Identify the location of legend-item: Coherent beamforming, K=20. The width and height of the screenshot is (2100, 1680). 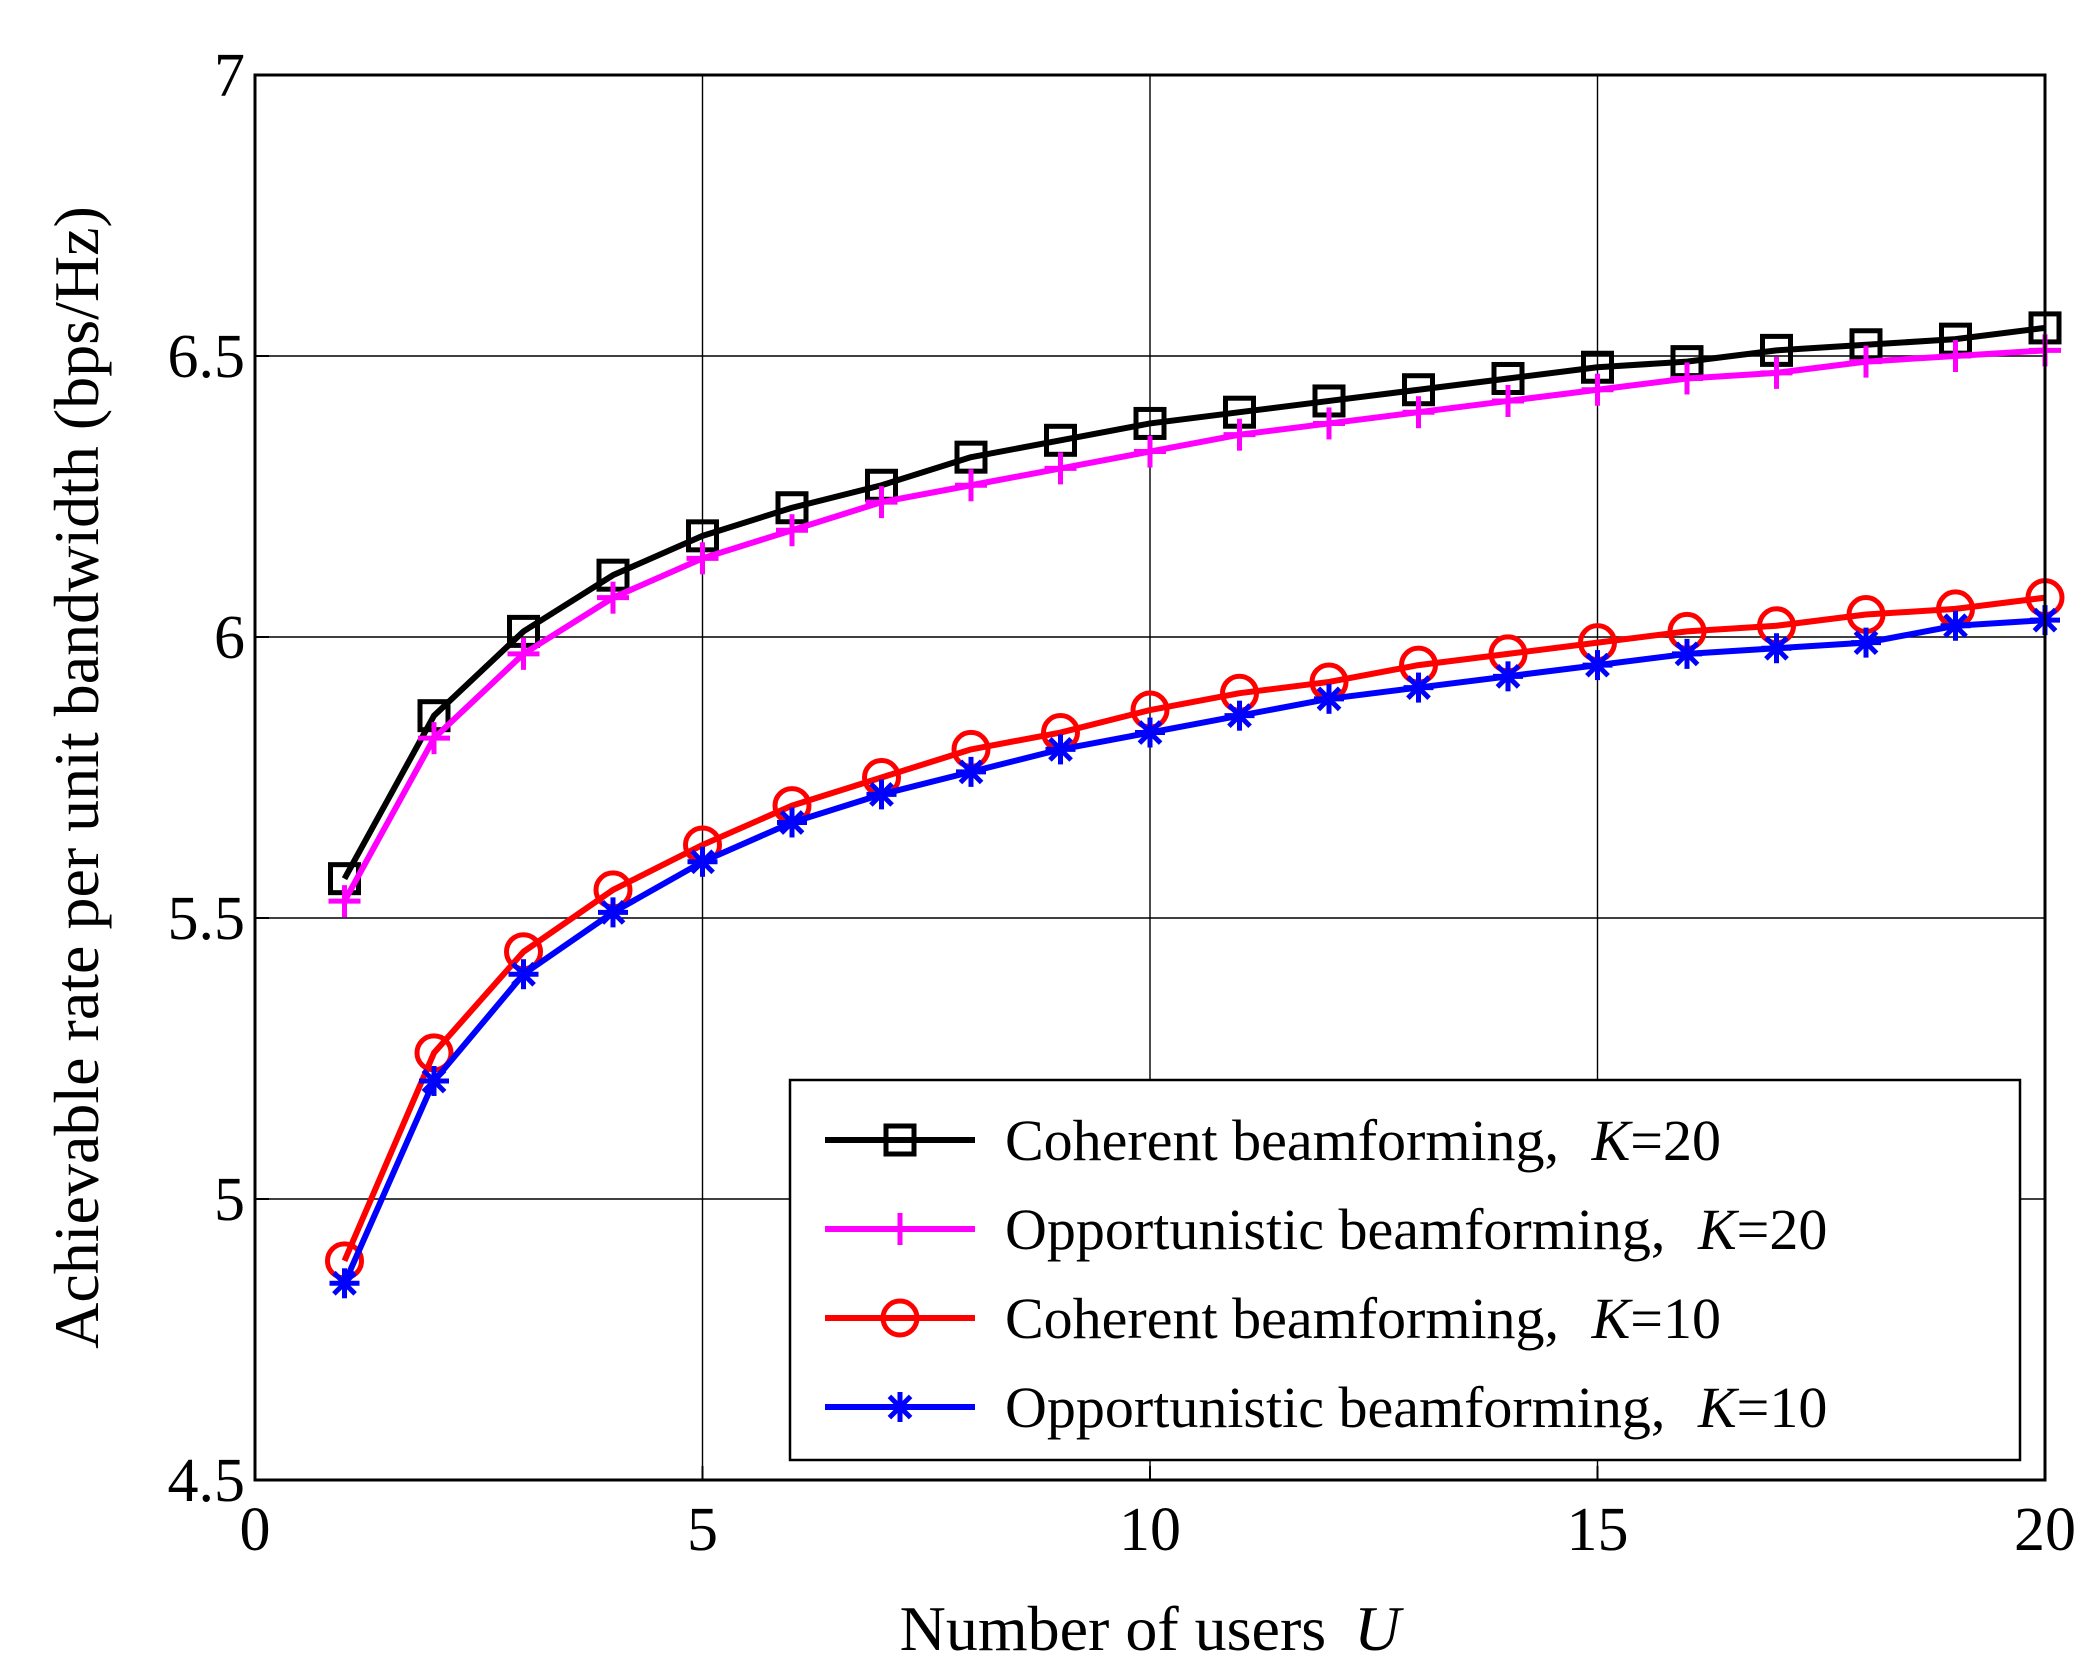
(1273, 1140).